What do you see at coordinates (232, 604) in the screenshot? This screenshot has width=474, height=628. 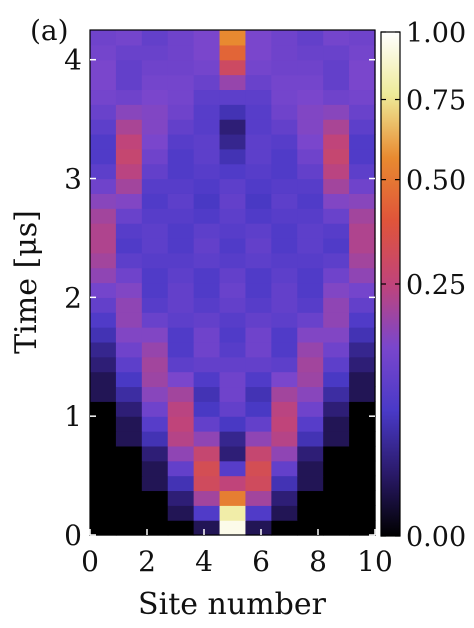 I see `x-axis-label: Site number` at bounding box center [232, 604].